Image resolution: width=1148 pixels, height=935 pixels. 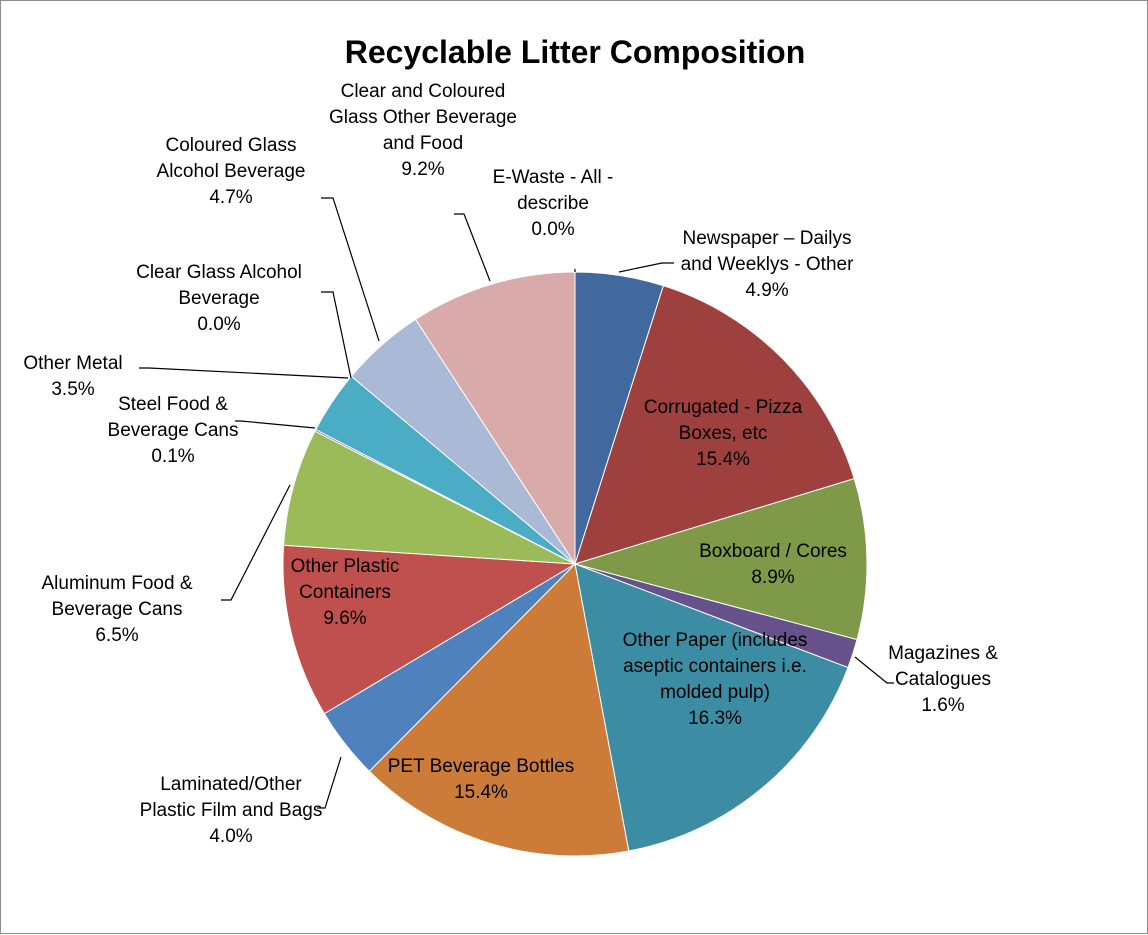 I want to click on pie-slice-boxboard-cores, so click(x=720, y=559).